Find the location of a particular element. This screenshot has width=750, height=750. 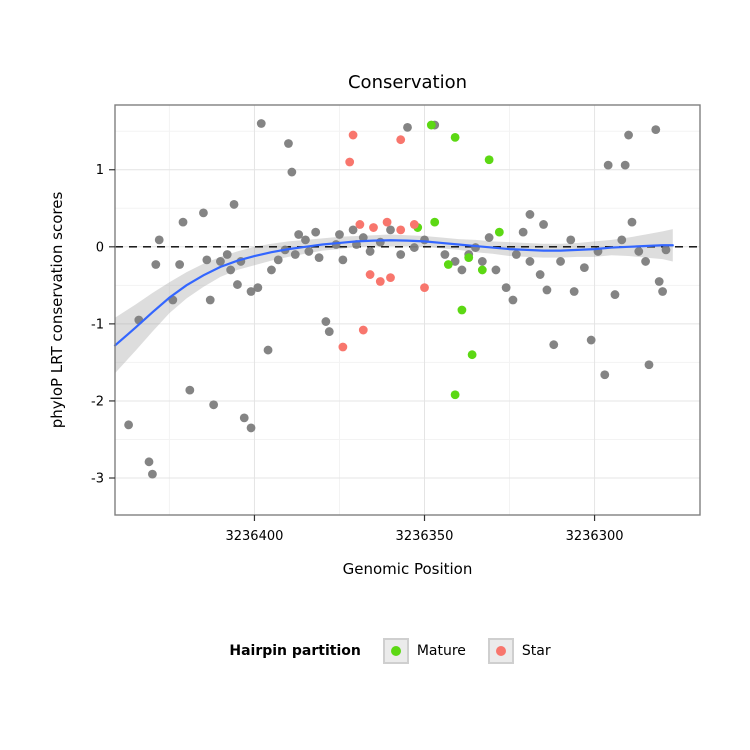

legend-title: Hairpin partition is located at coordinates (295, 651).